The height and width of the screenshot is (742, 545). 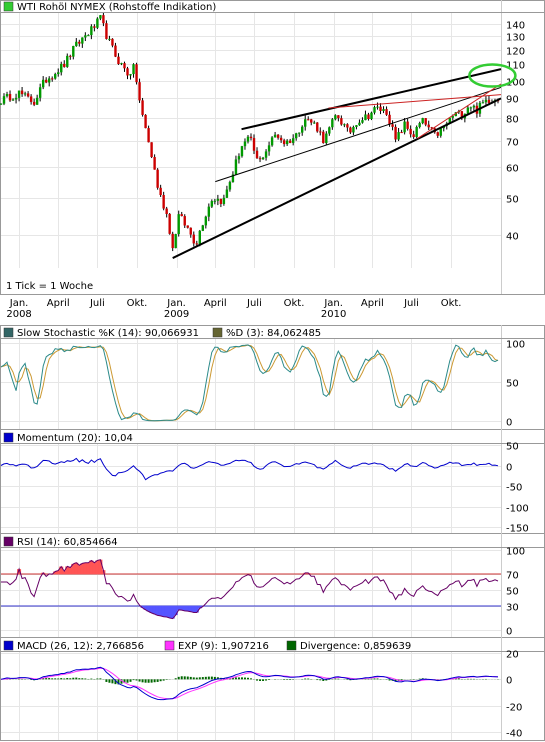 I want to click on price-ytick-label-3: 70, so click(x=512, y=143).